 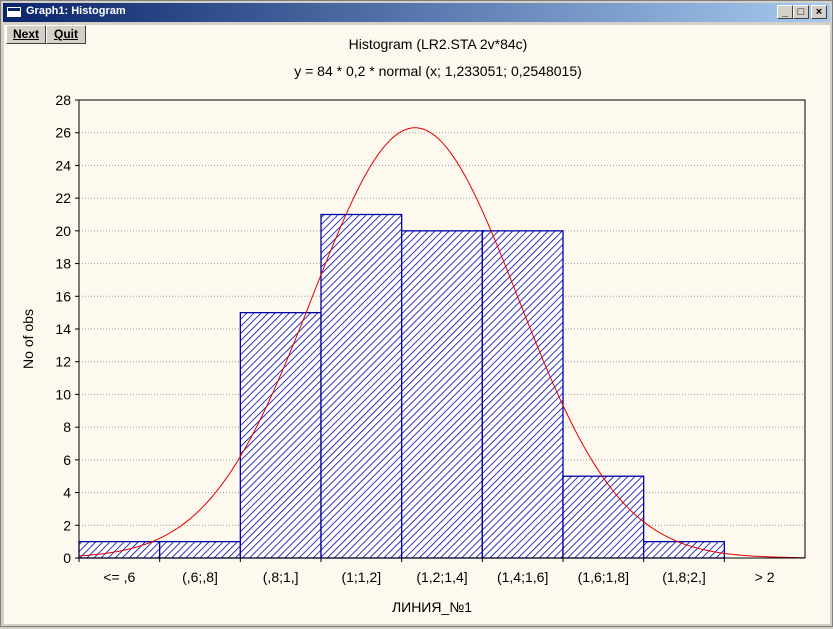 What do you see at coordinates (63, 231) in the screenshot?
I see `y-tick-label: 20` at bounding box center [63, 231].